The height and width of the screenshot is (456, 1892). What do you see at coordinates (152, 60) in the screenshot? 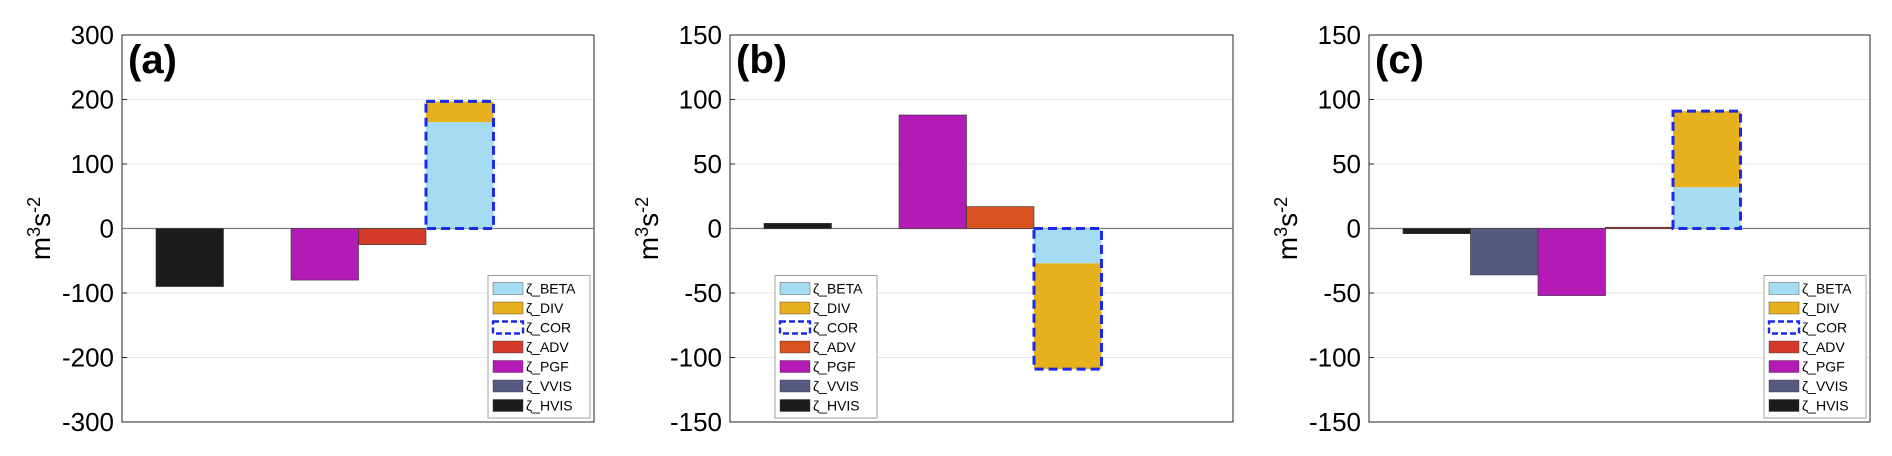
I see `panel-label: (a)` at bounding box center [152, 60].